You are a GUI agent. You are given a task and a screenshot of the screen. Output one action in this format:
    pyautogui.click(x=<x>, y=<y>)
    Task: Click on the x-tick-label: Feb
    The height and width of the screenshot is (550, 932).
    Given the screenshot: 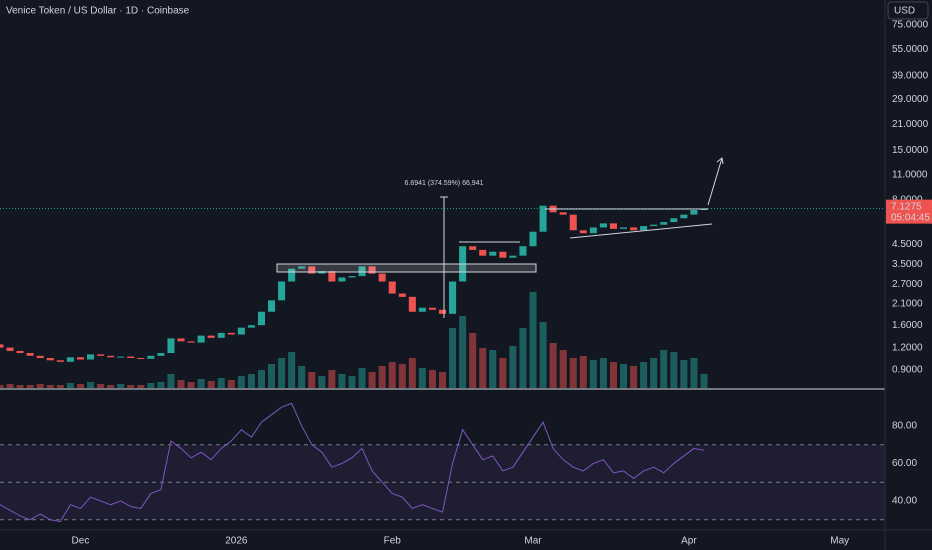 What is the action you would take?
    pyautogui.click(x=393, y=541)
    